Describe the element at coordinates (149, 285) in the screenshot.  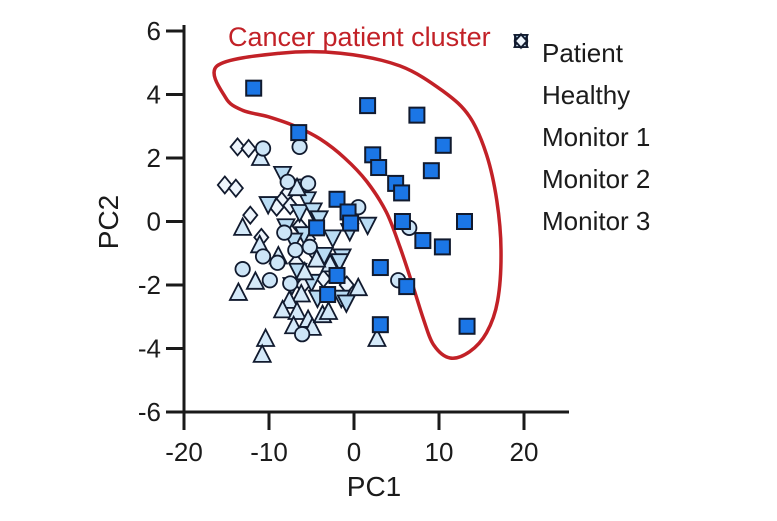
I see `svg-text: -2` at that location.